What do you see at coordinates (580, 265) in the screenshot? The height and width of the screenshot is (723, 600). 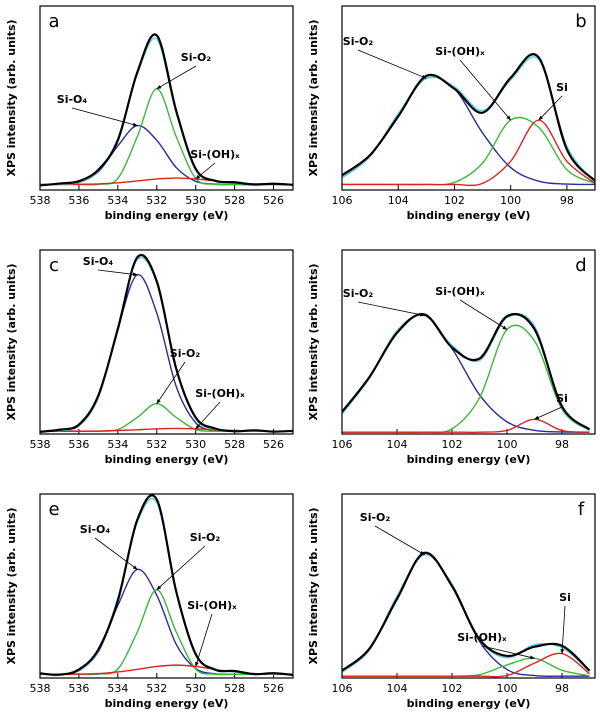 I see `panel-letter: d` at bounding box center [580, 265].